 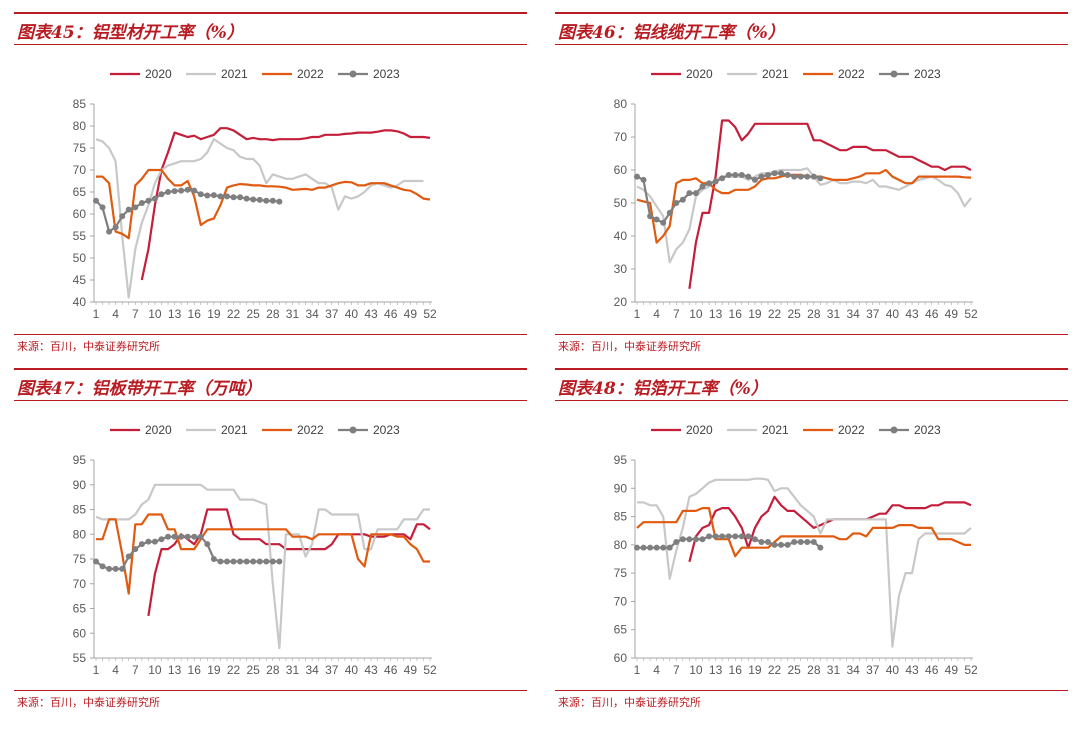 I want to click on x-tick-label: 19, so click(x=214, y=314).